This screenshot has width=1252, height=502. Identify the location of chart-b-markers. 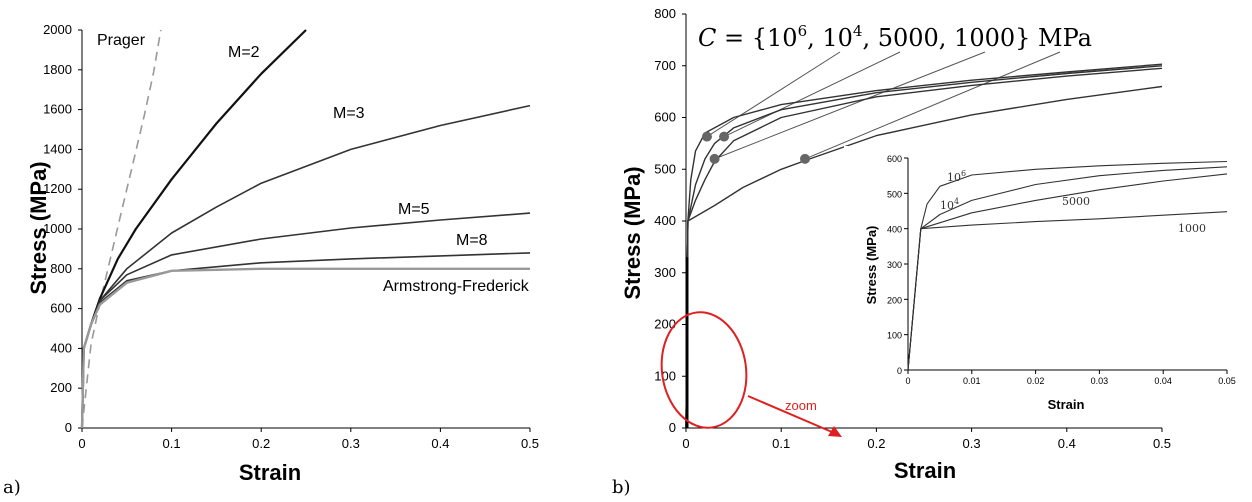
(755, 147).